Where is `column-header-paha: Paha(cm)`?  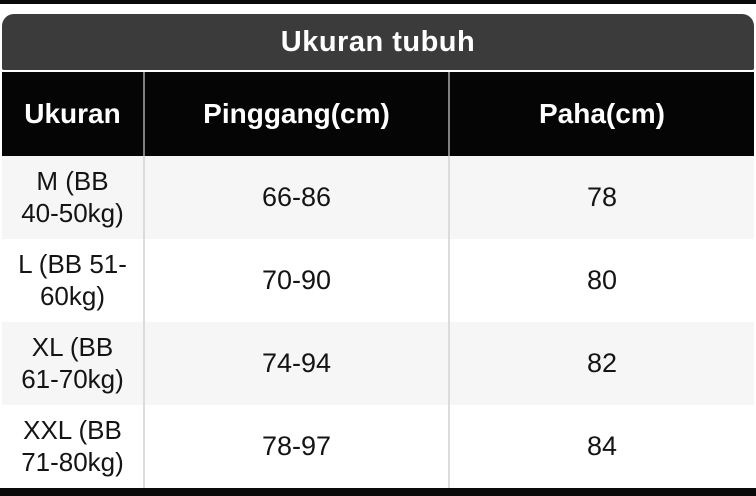
column-header-paha: Paha(cm) is located at coordinates (601, 114).